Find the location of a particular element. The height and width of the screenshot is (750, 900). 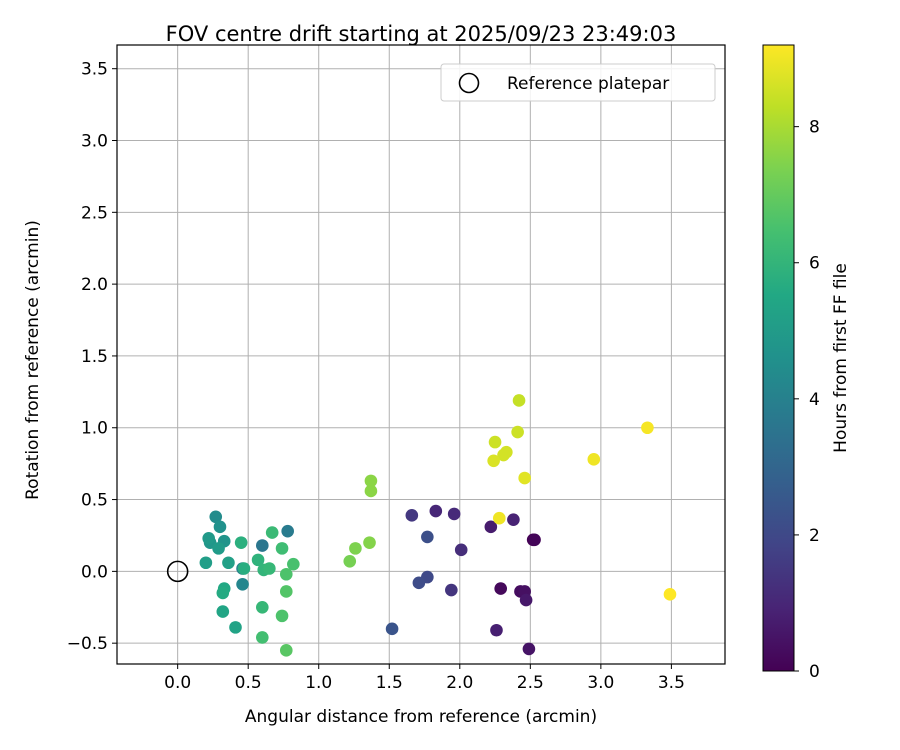

y-axis-ticks: −0.5 0.0 0.5 1.0 1.5 2.0 2.5 3.0 3.5 is located at coordinates (92, 357).